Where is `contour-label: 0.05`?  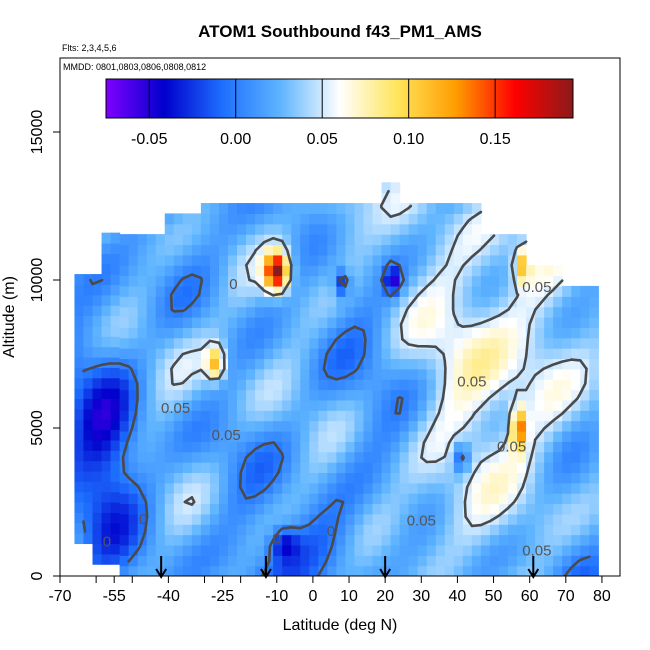
contour-label: 0.05 is located at coordinates (536, 287).